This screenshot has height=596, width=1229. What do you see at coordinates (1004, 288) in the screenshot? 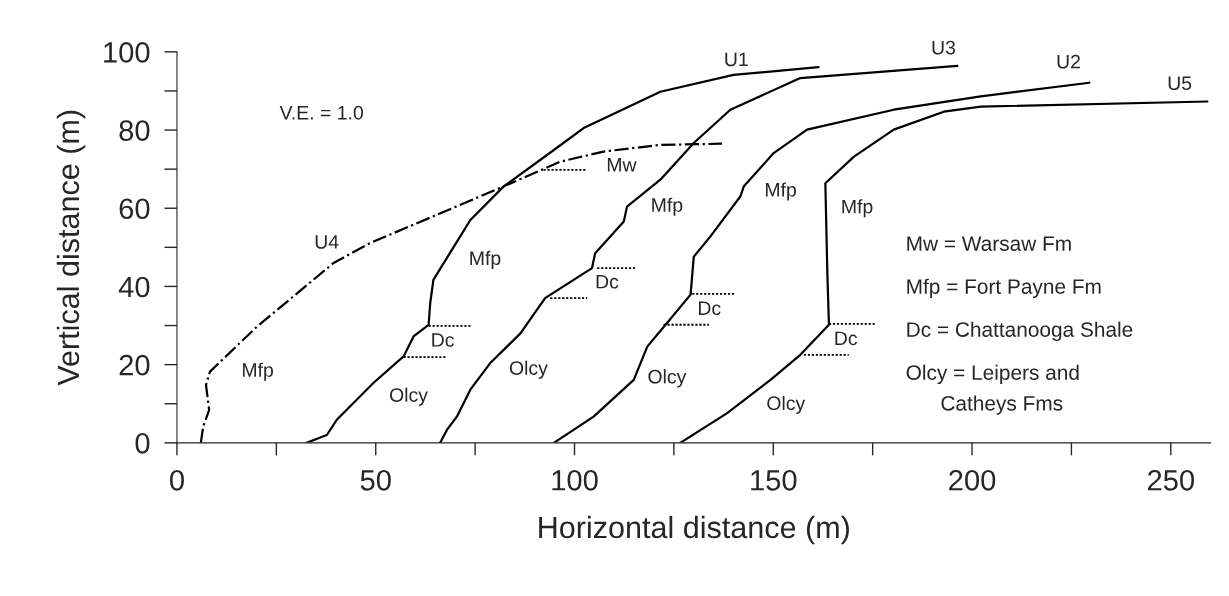
I see `annotation: Mfp = Fort Payne Fm` at bounding box center [1004, 288].